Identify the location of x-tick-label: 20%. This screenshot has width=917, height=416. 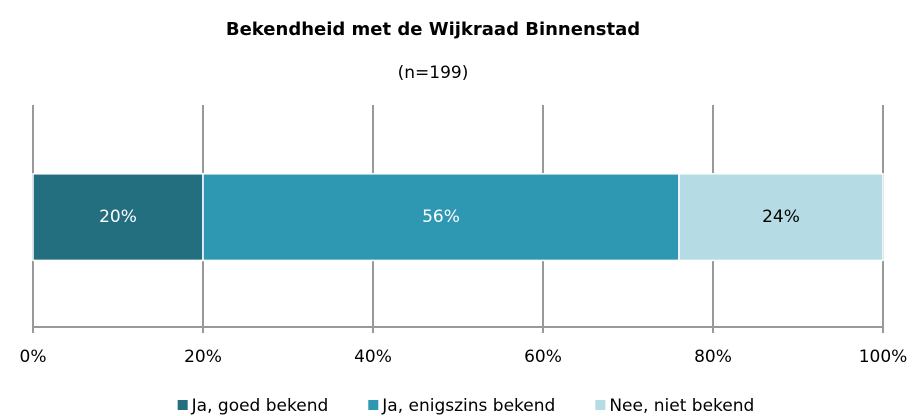
(203, 357).